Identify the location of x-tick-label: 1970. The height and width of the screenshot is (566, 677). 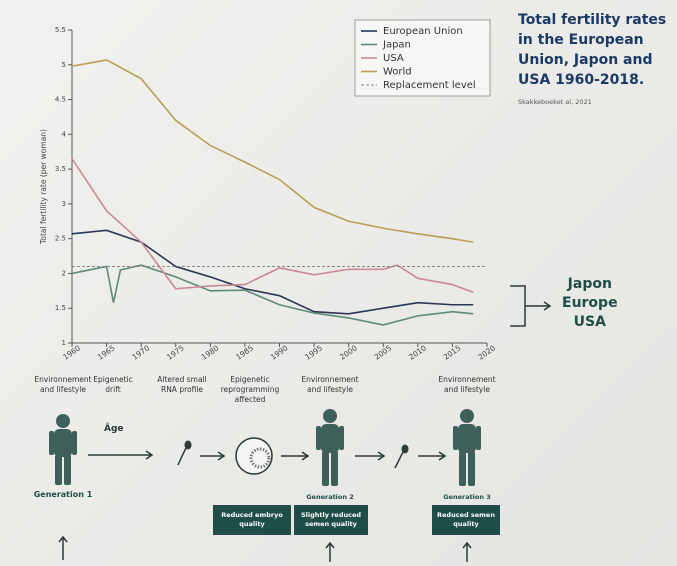
(140, 352).